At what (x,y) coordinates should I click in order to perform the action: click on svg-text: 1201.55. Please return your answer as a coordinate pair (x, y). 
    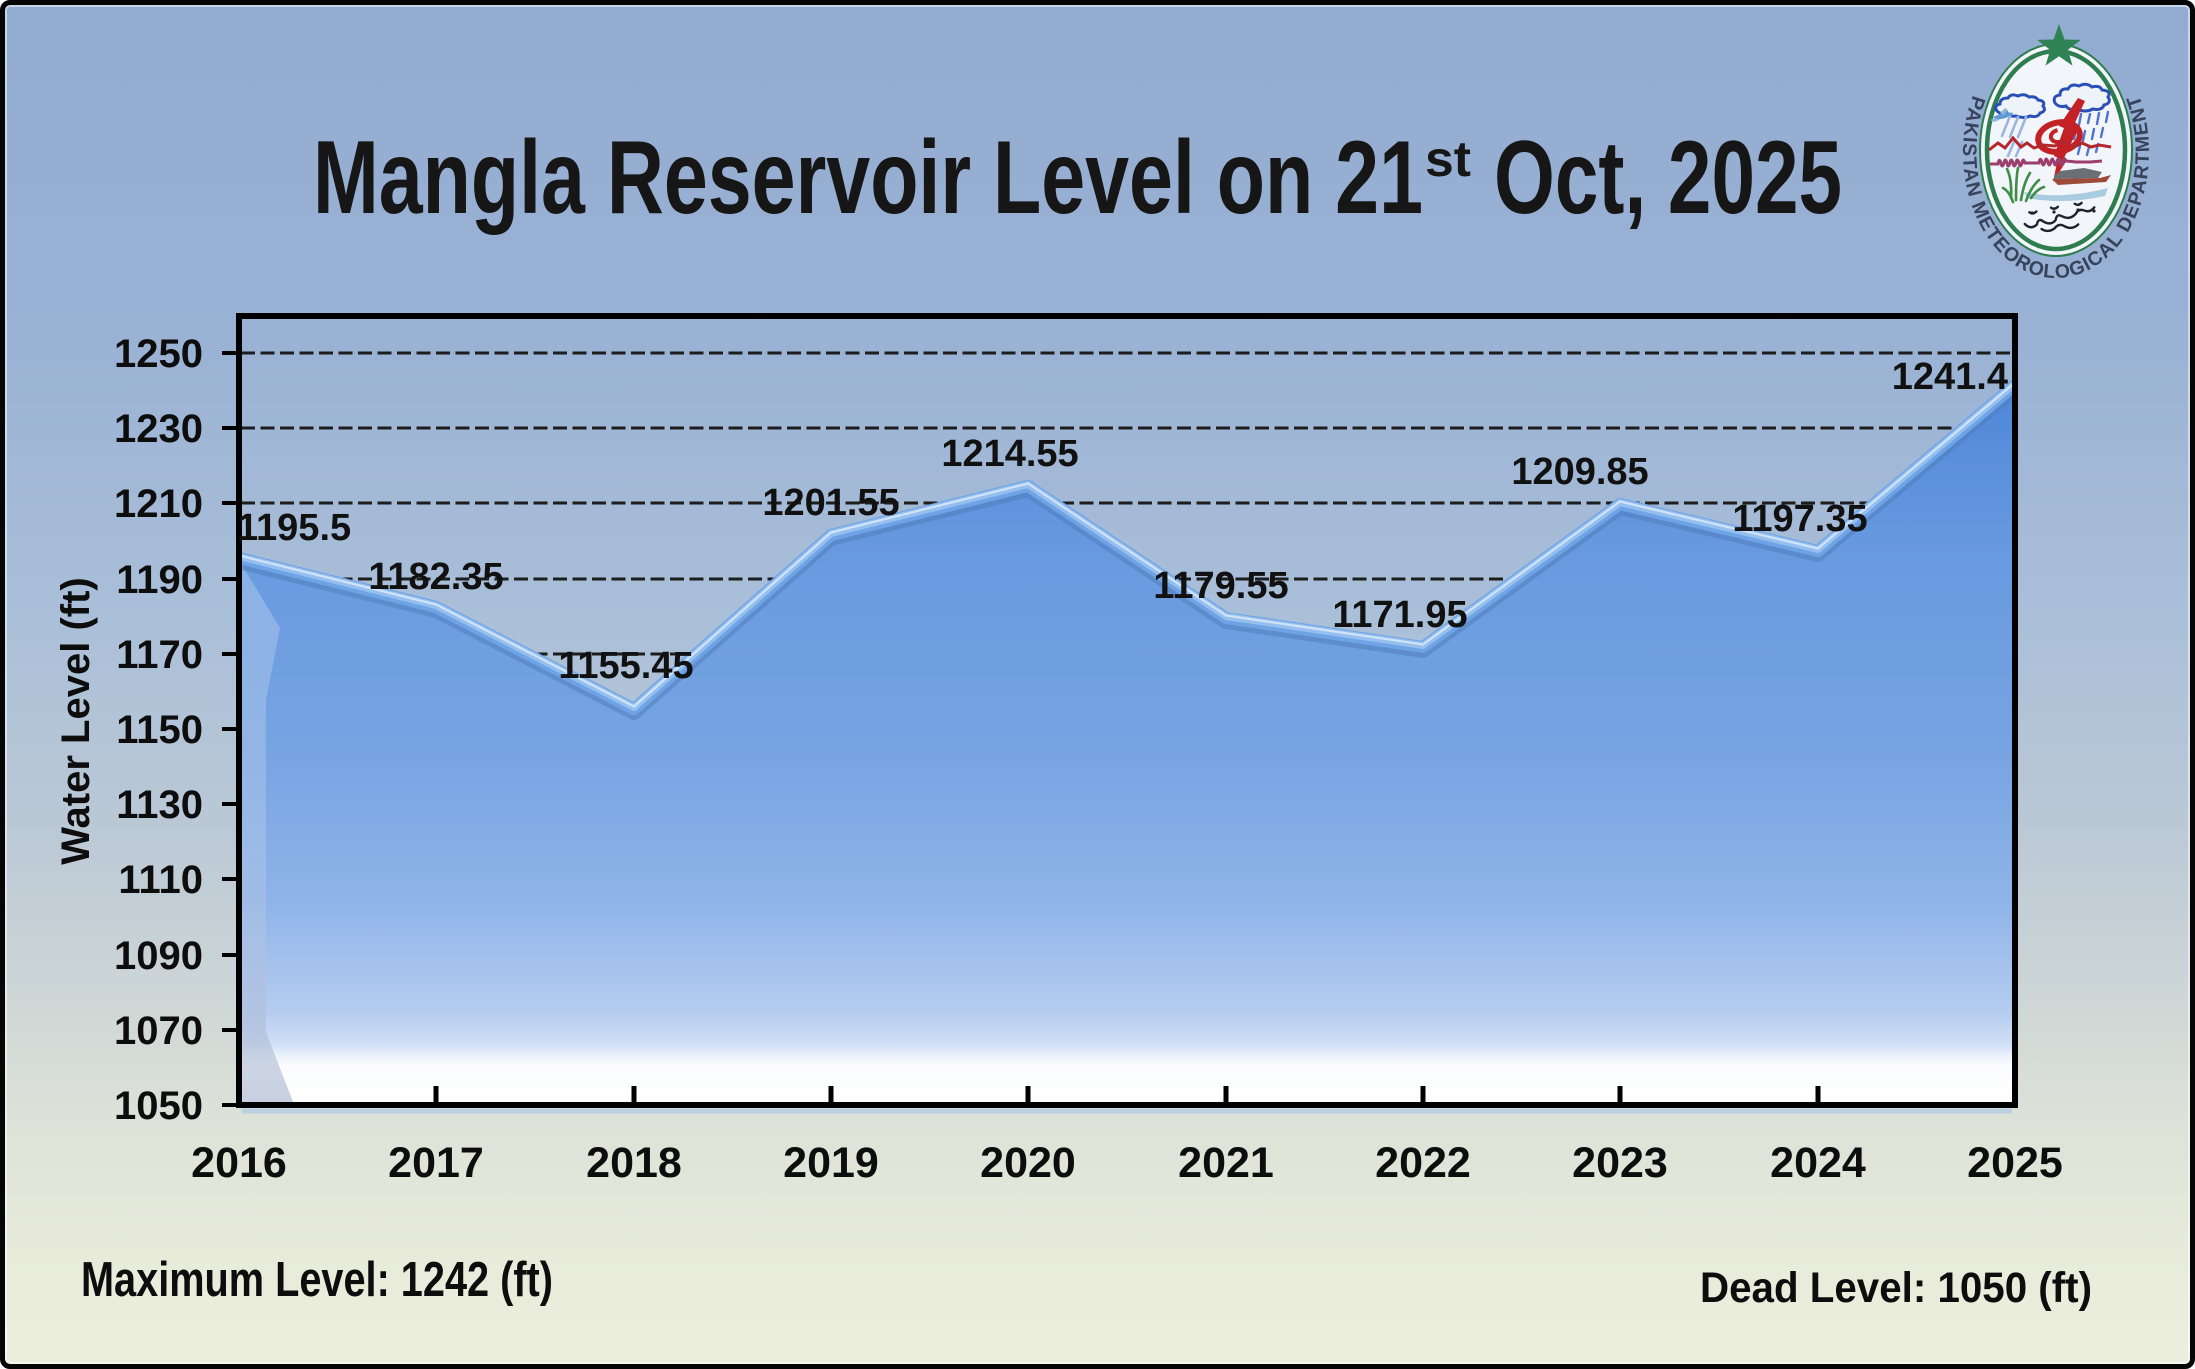
    Looking at the image, I should click on (830, 503).